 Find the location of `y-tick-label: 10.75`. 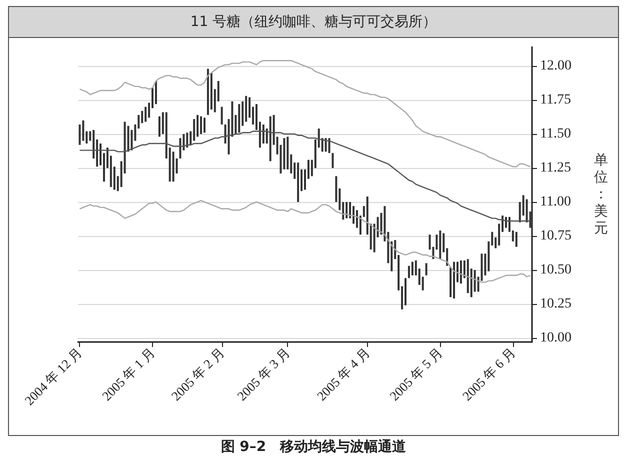

y-tick-label: 10.75 is located at coordinates (556, 236).